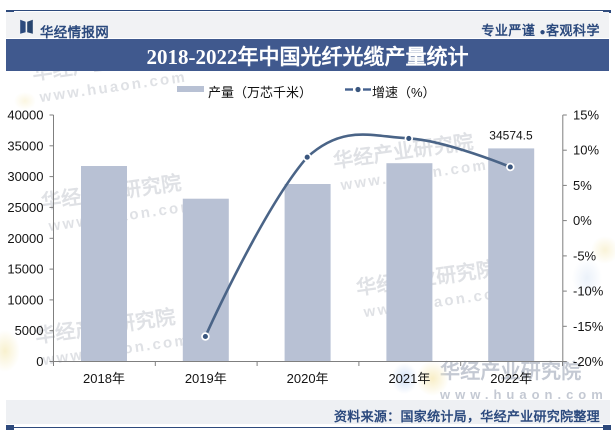 This screenshot has height=433, width=615. What do you see at coordinates (511, 136) in the screenshot?
I see `svg-text: 34574.5` at bounding box center [511, 136].